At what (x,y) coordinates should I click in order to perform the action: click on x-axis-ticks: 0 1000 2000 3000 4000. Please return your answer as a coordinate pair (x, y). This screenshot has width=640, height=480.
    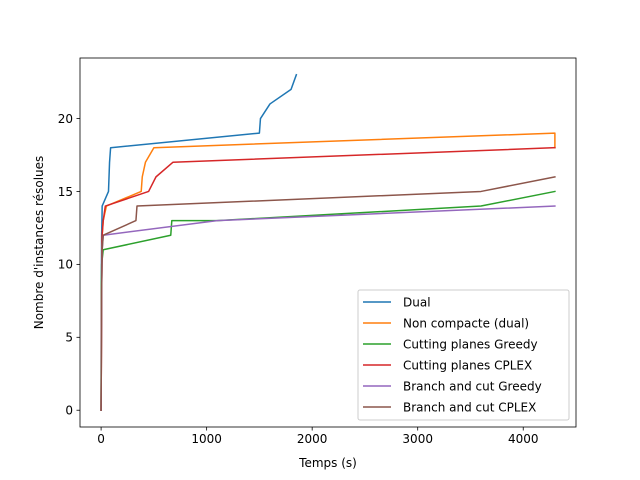
    Looking at the image, I should click on (318, 436).